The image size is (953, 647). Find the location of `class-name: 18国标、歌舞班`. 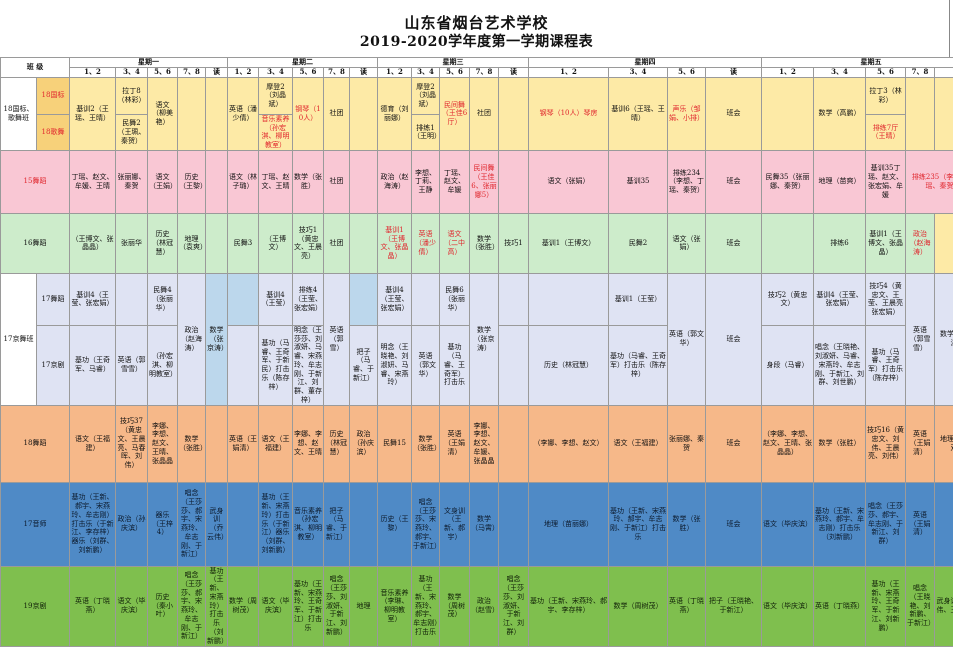

class-name: 18国标、歌舞班 is located at coordinates (19, 113).